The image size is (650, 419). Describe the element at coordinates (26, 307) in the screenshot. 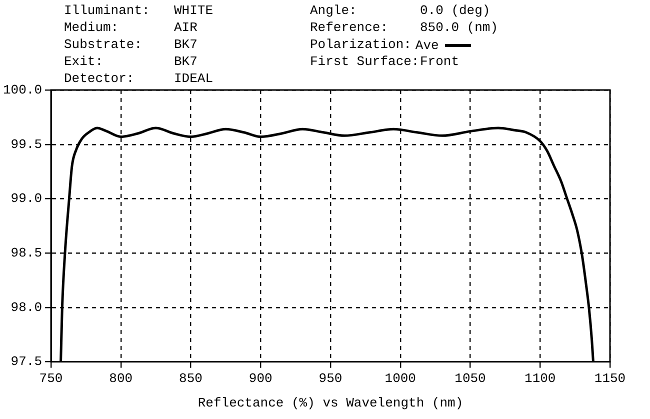

I see `y-tick-label: 98.0` at that location.